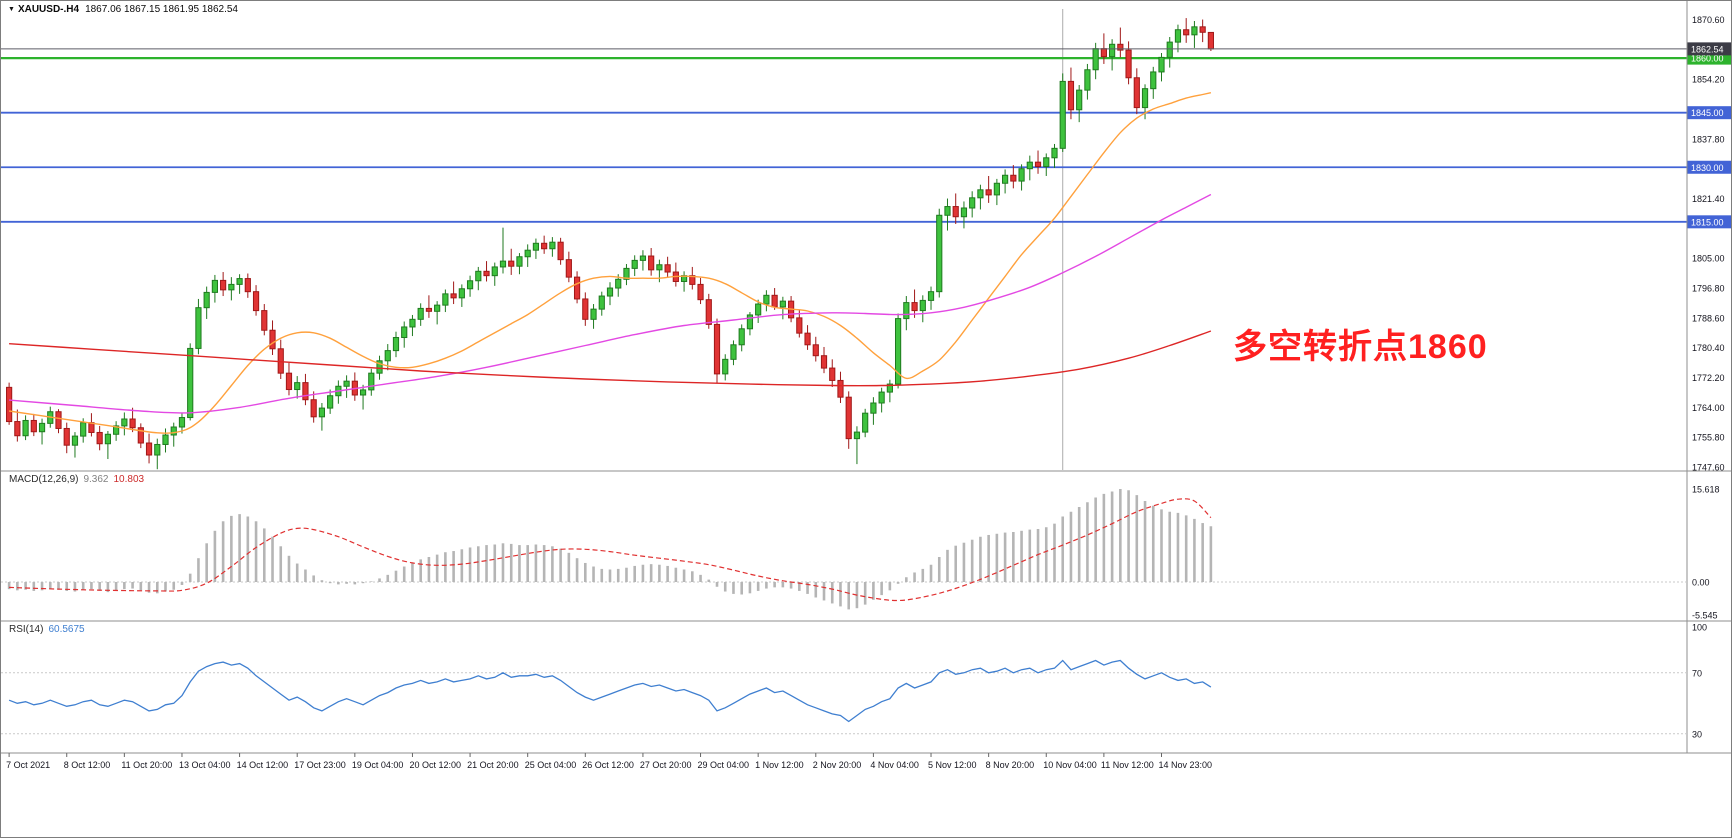 The image size is (1732, 838). Describe the element at coordinates (1010, 765) in the screenshot. I see `time-label: 8 Nov 20:00` at that location.